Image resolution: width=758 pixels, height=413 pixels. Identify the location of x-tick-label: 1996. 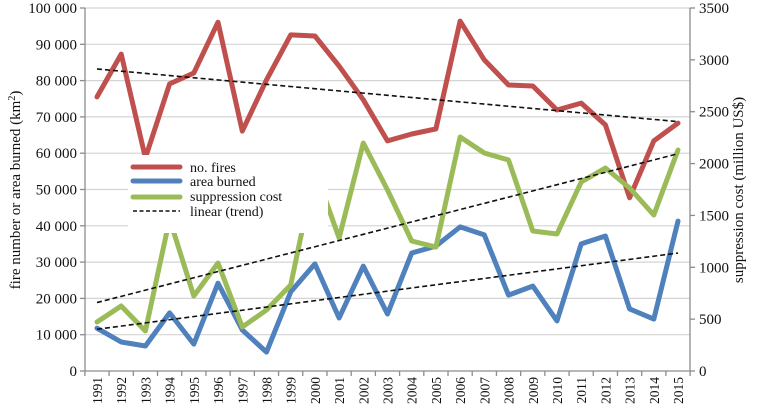
(218, 390).